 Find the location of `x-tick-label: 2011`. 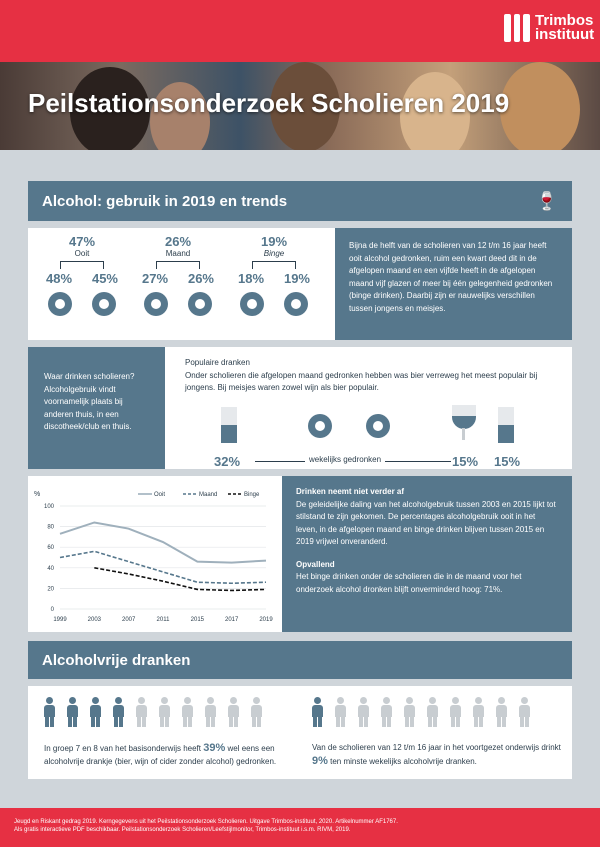

x-tick-label: 2011 is located at coordinates (164, 620).